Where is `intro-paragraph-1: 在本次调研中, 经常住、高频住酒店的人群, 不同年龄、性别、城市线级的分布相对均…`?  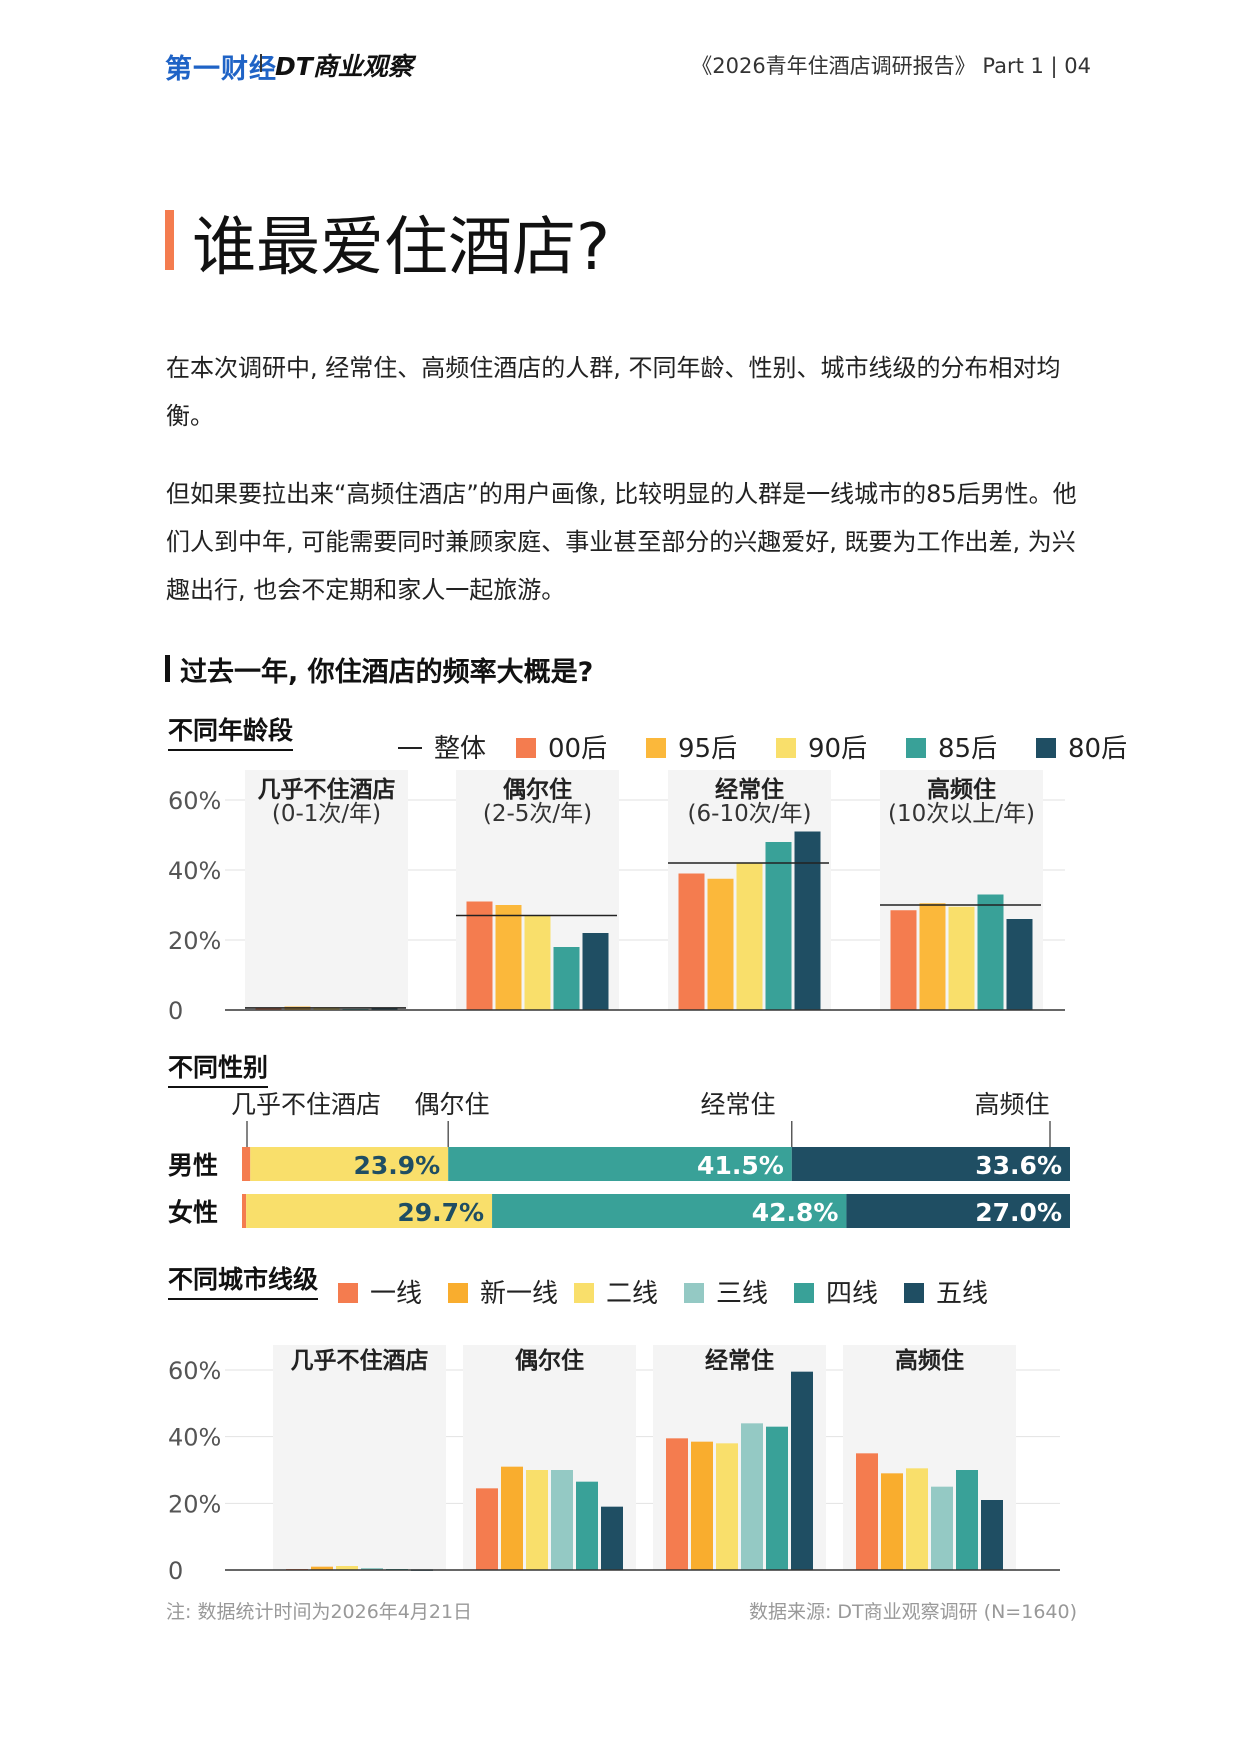 intro-paragraph-1: 在本次调研中, 经常住、高频住酒店的人群, 不同年龄、性别、城市线级的分布相对均… is located at coordinates (613, 392).